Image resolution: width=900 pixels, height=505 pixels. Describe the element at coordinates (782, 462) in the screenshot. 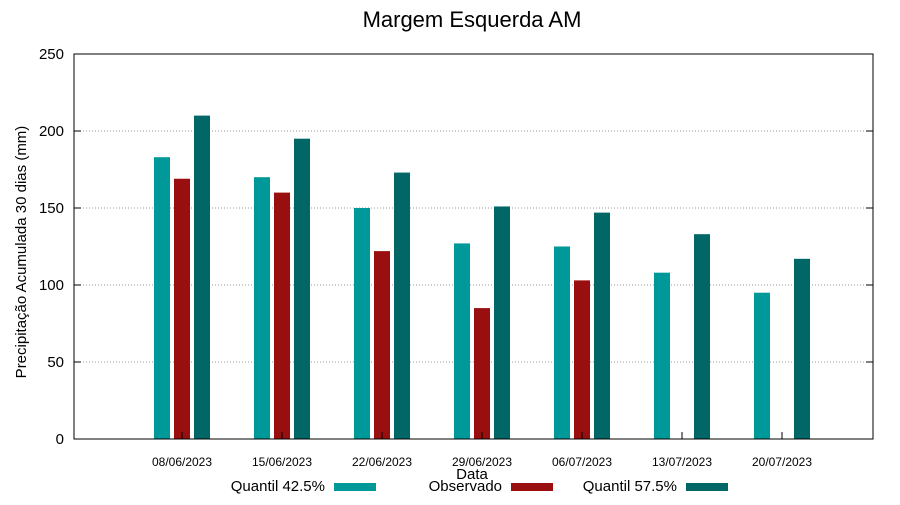

I see `x-tick-label: 20/07/2023` at that location.